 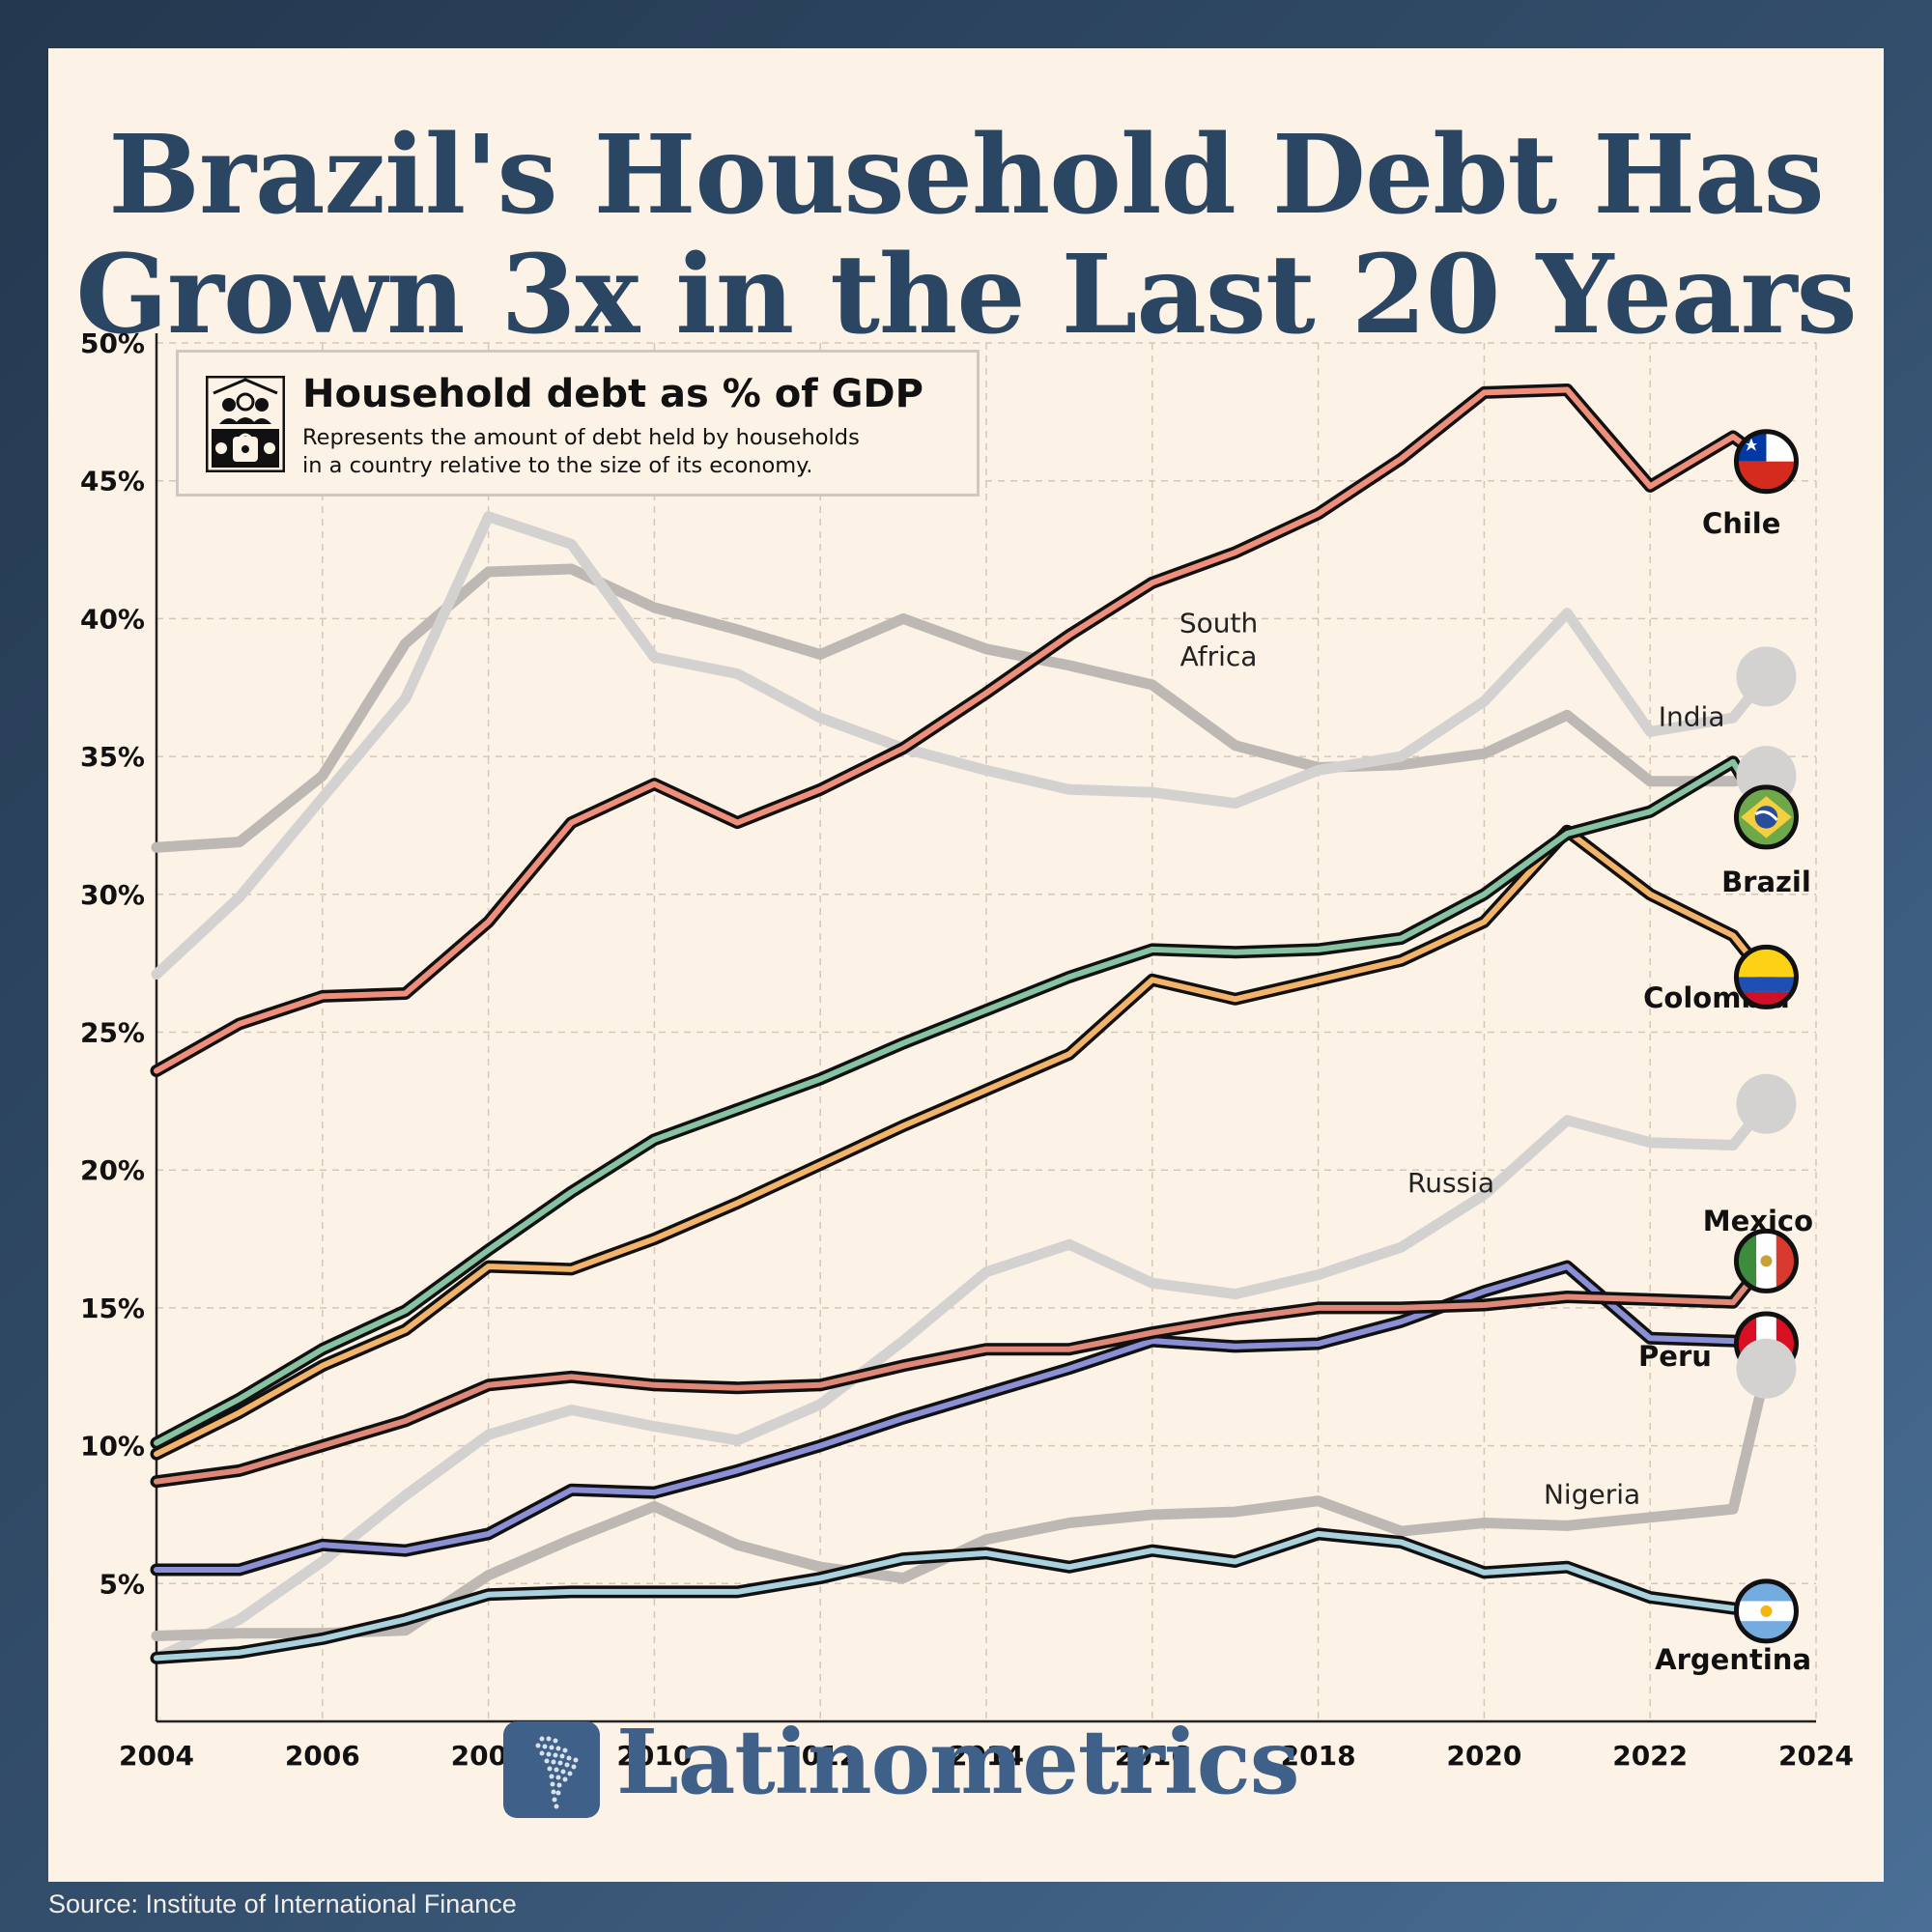 I want to click on series-line-argentina, so click(x=962, y=1596).